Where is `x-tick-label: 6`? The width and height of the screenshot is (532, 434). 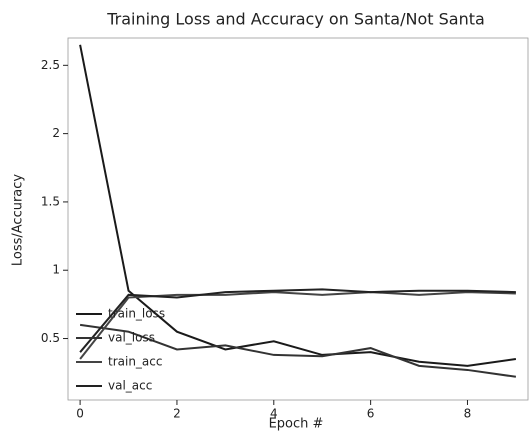 x-tick-label: 6 is located at coordinates (371, 414).